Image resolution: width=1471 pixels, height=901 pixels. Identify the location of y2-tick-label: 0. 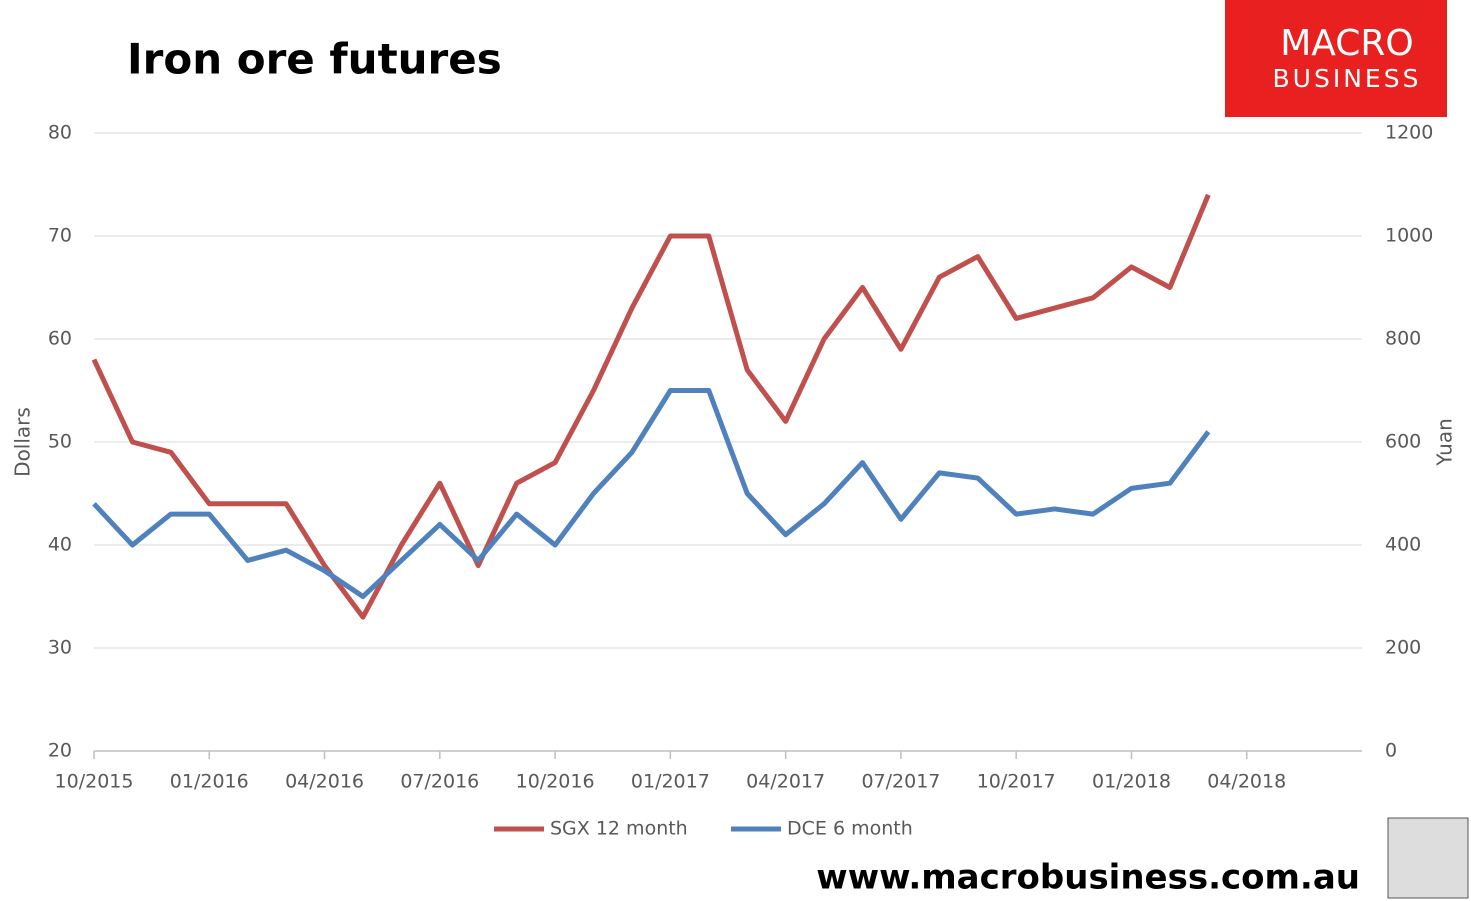
(1391, 751).